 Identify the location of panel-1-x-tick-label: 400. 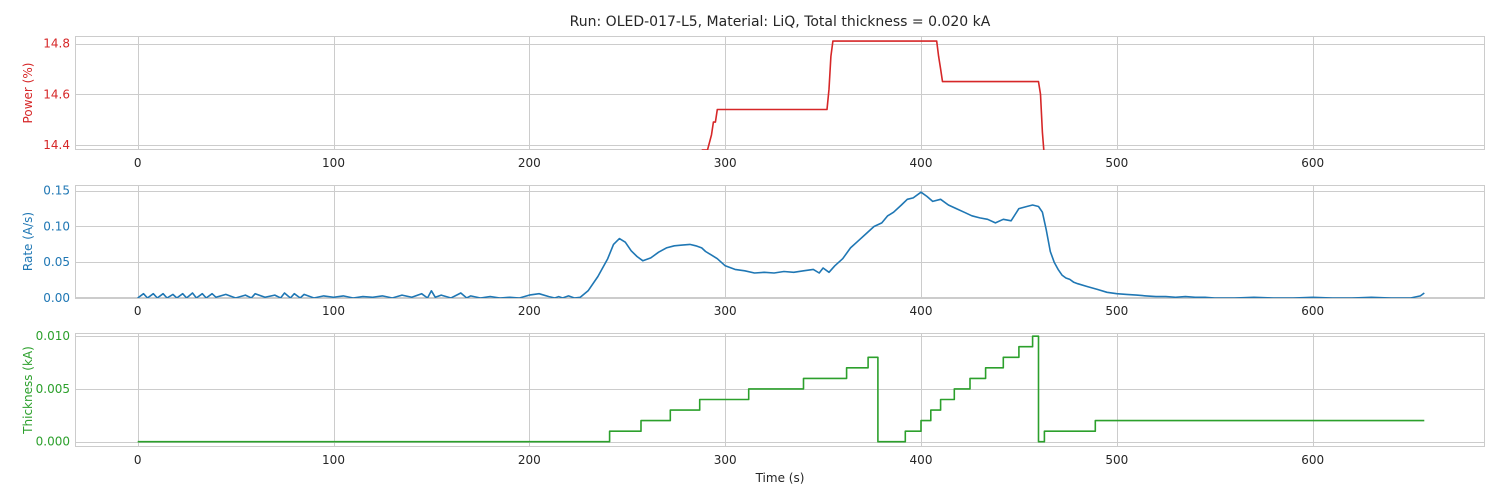
(921, 163).